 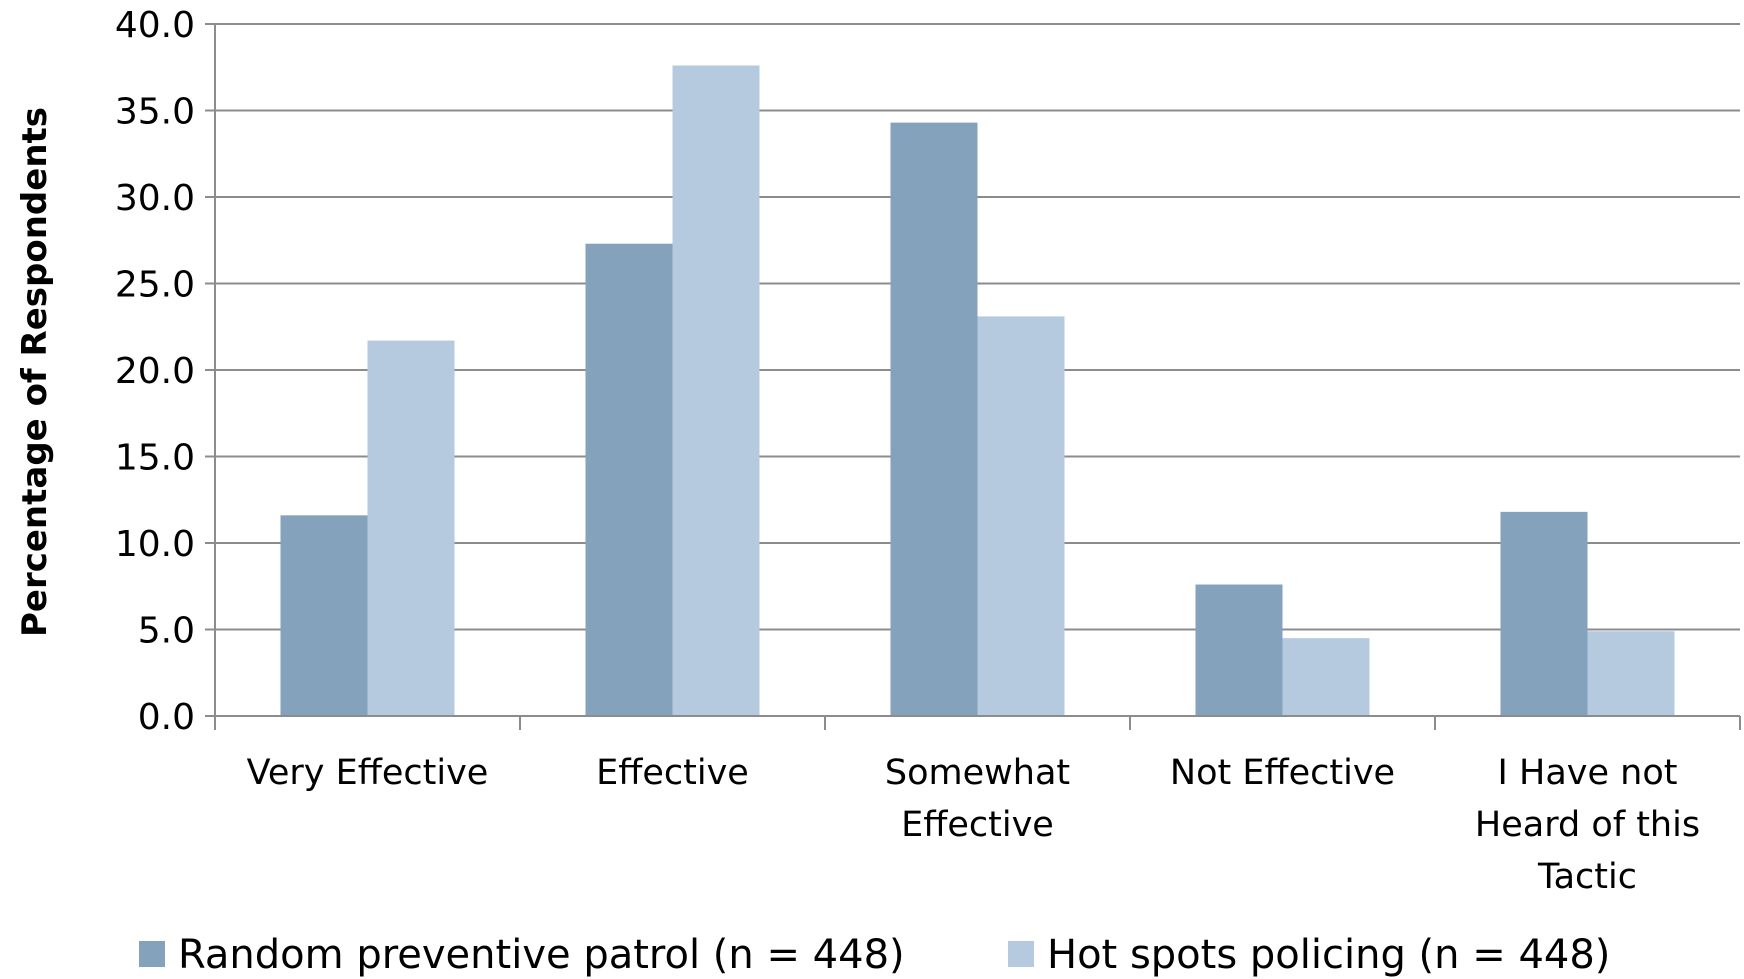 I want to click on legend-label-random-preventive-patrol: Random preventive patrol (n = 448), so click(x=541, y=955).